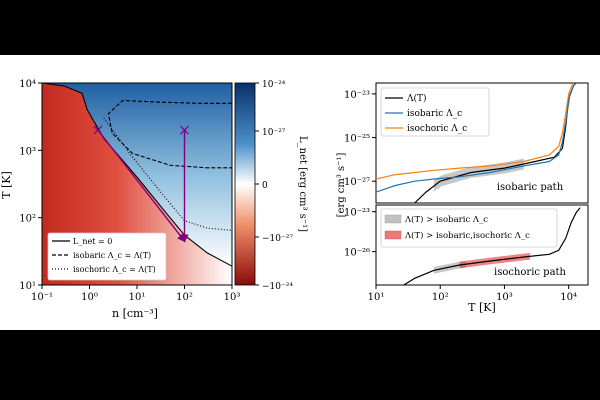 The image size is (600, 400). I want to click on legend-label-isochoric: isochoric Λ_c = Λ(T), so click(114, 269).